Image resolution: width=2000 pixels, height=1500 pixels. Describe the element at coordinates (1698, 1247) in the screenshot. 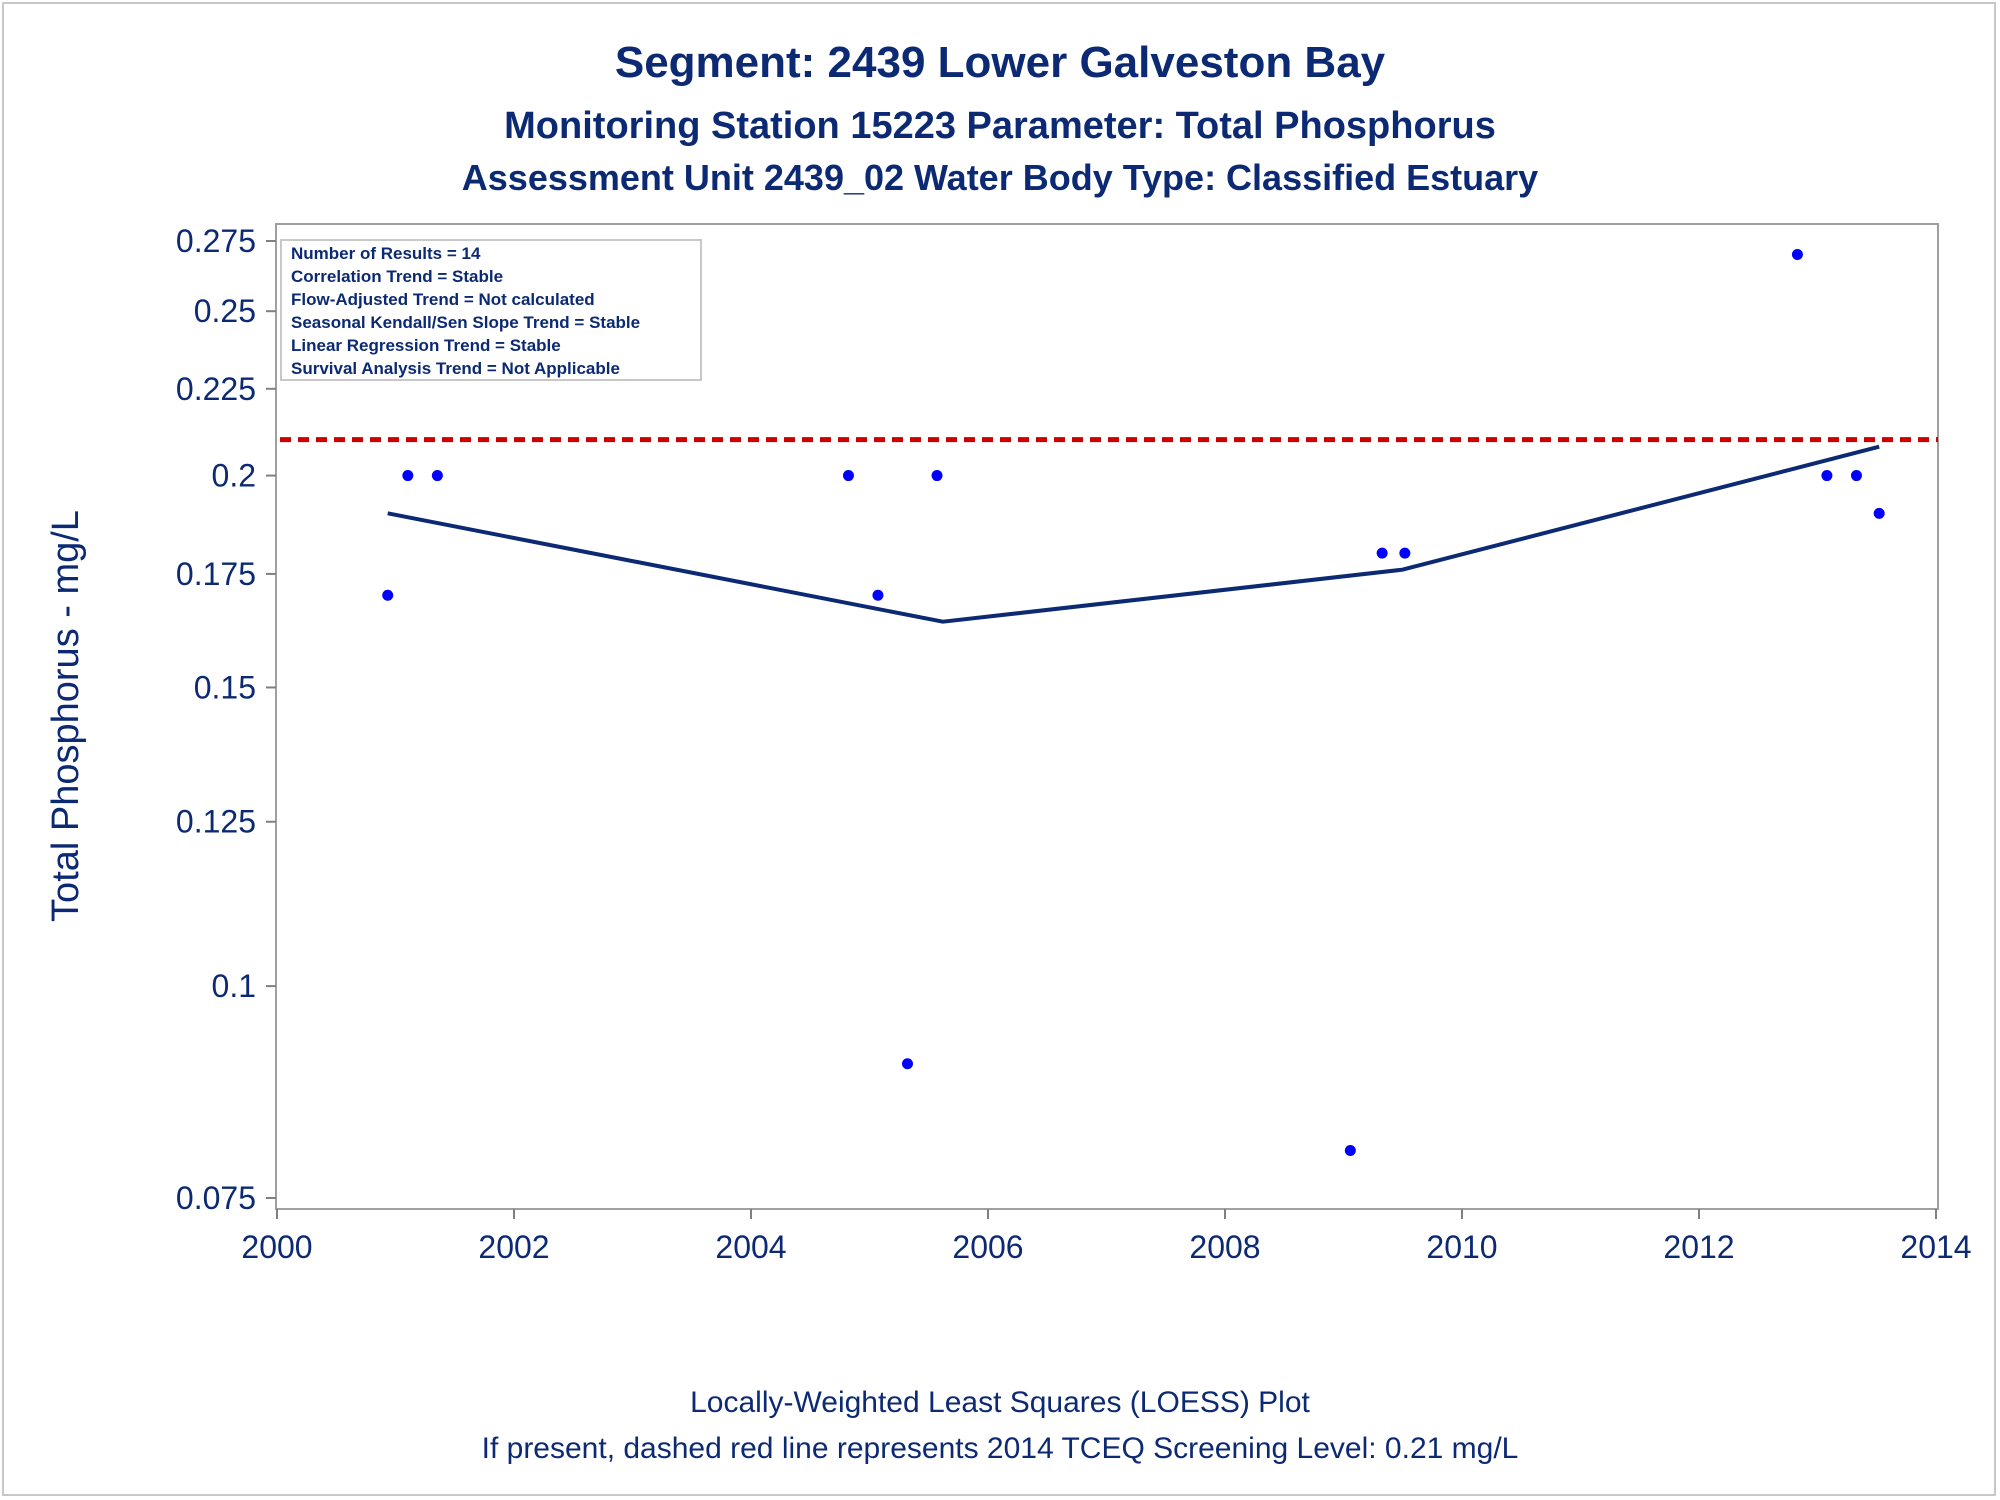

I see `x-tick-label: 2012` at that location.